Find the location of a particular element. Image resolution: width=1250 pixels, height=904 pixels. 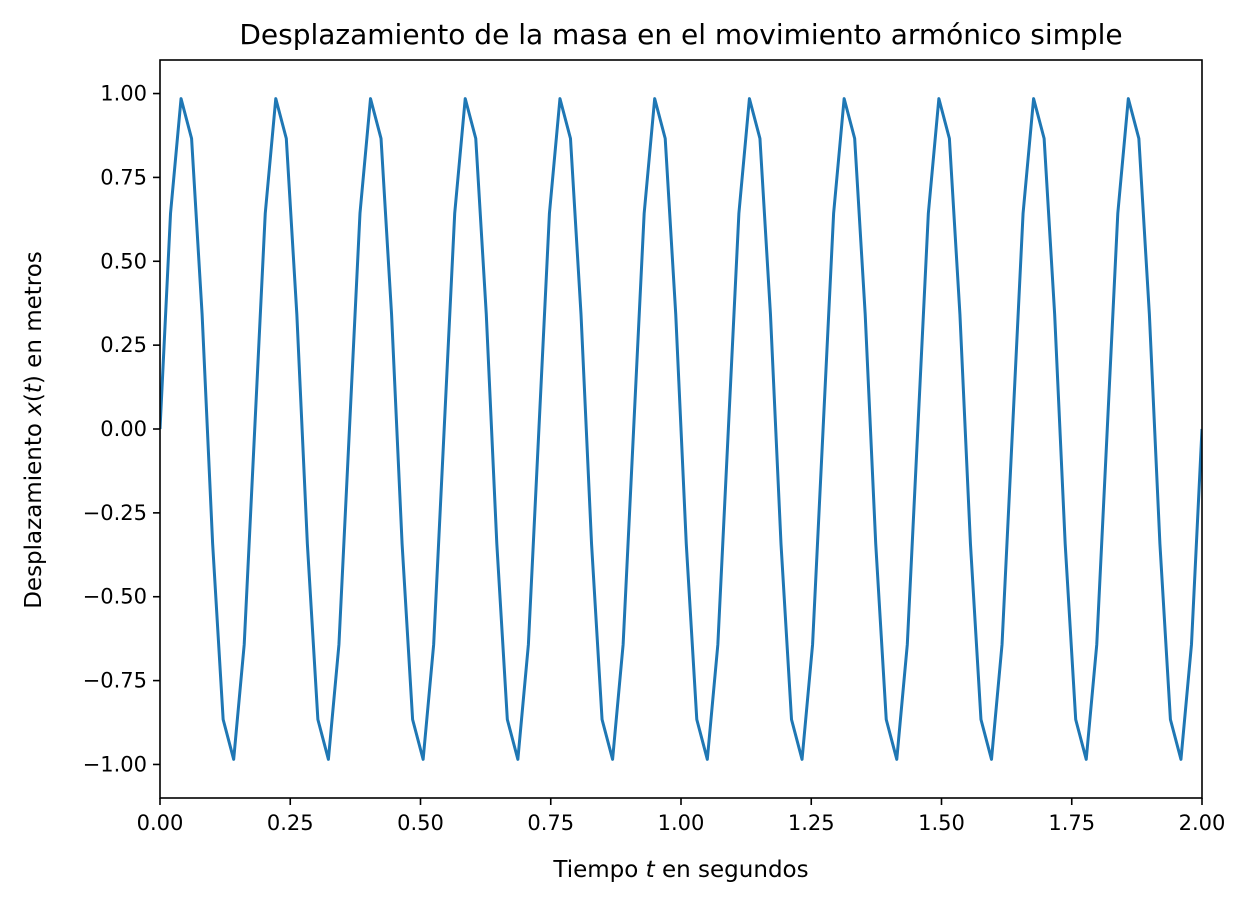

y-axis-ticks: 1.00 0.75 0.50 0.25 0.00 −0.25 −0.50 −0.75 −1.00 is located at coordinates (121, 429).